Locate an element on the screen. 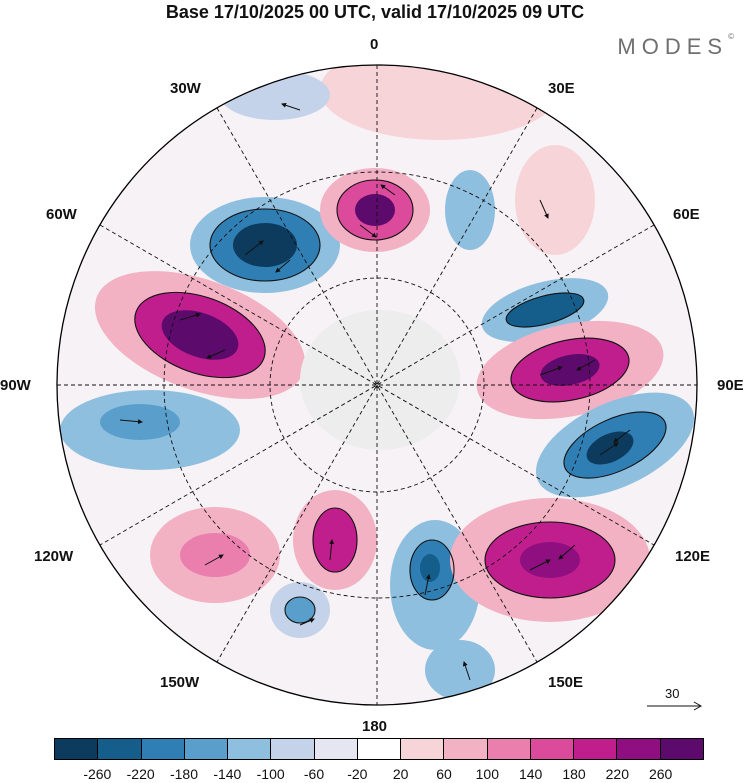 The image size is (750, 783). colorbar-tick-label: -100 is located at coordinates (270, 774).